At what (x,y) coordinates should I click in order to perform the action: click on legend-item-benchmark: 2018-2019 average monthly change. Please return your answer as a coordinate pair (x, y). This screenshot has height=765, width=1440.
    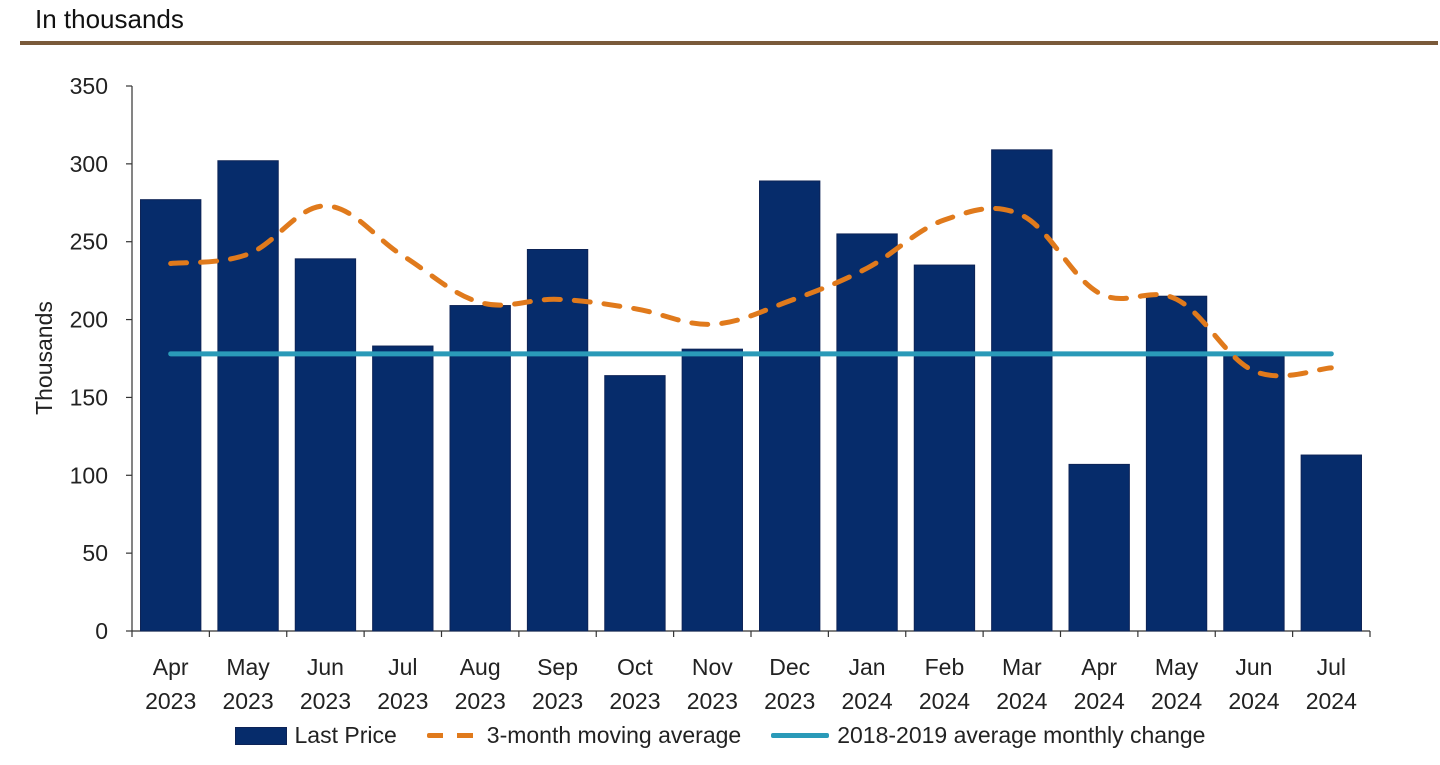
    Looking at the image, I should click on (988, 735).